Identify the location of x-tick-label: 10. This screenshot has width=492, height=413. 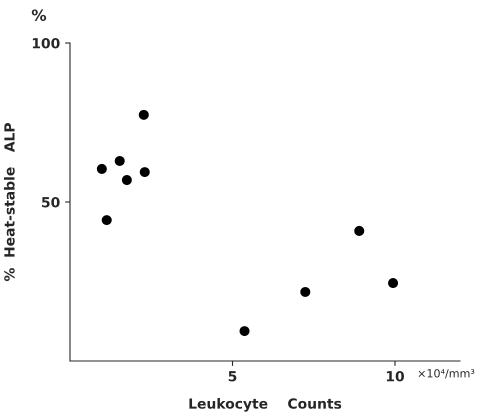
(395, 376).